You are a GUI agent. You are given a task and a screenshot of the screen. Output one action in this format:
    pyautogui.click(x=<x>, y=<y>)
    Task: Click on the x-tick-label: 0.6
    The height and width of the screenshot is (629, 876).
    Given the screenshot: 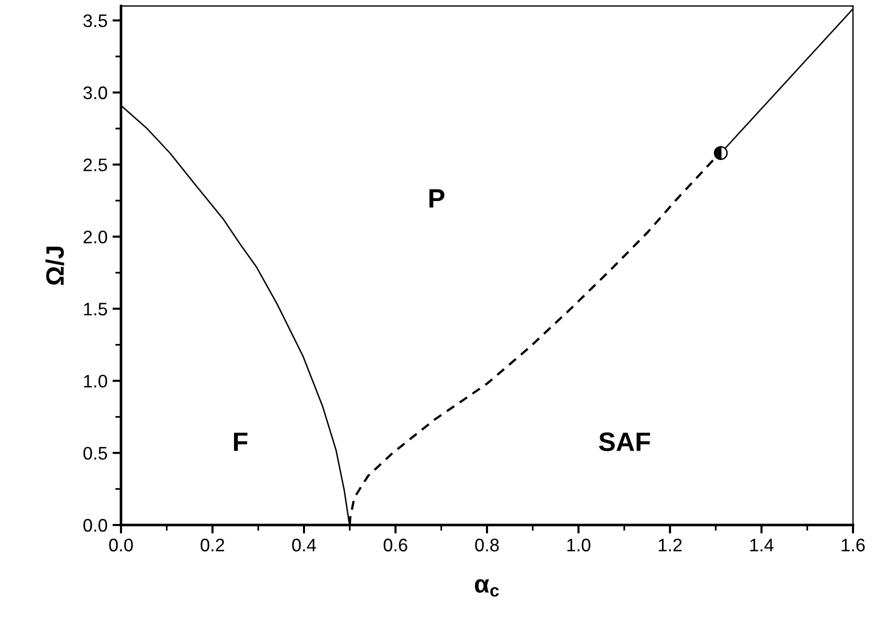 What is the action you would take?
    pyautogui.click(x=396, y=545)
    